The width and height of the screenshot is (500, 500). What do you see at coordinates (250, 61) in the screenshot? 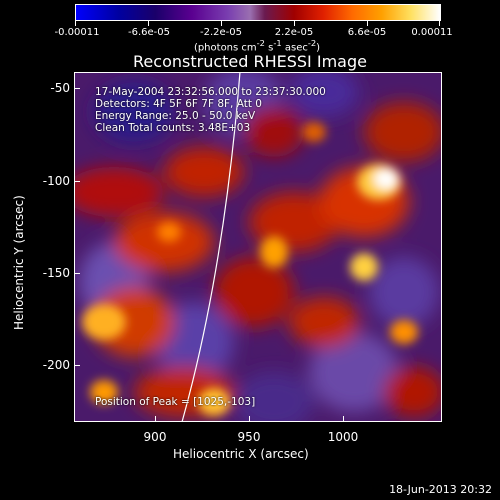
I see `image-title: Reconstructed RHESSI Image` at bounding box center [250, 61].